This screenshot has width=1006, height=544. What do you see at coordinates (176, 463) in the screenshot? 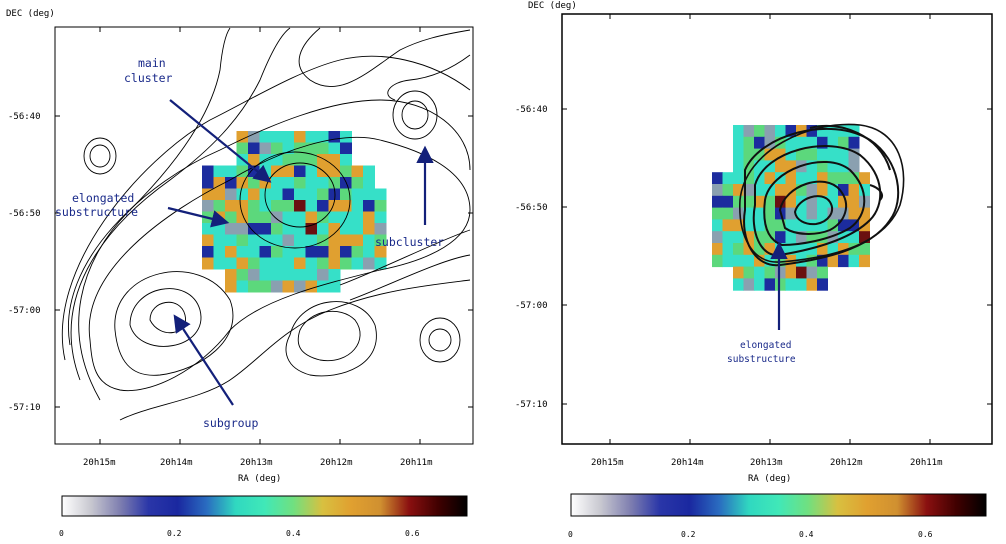
I see `left-ra-tick-2: 20h14m` at bounding box center [176, 463].